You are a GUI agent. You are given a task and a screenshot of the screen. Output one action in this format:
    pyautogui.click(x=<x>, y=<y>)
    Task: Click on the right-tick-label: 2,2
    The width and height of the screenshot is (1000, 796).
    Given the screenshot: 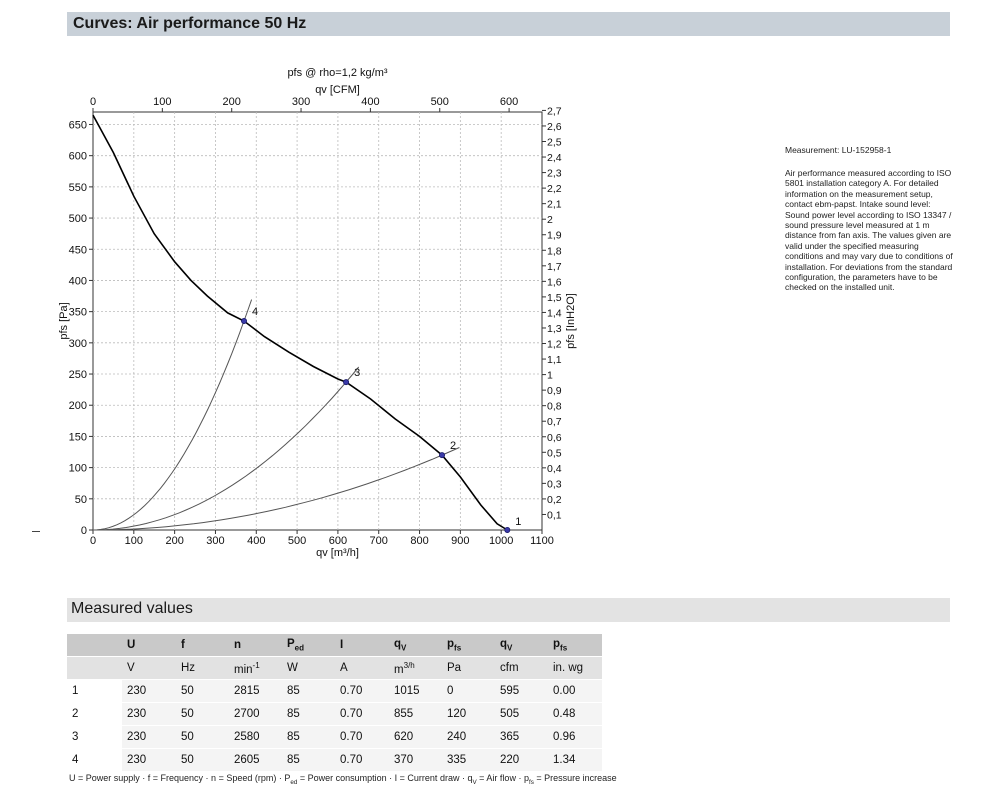 What is the action you would take?
    pyautogui.click(x=554, y=189)
    